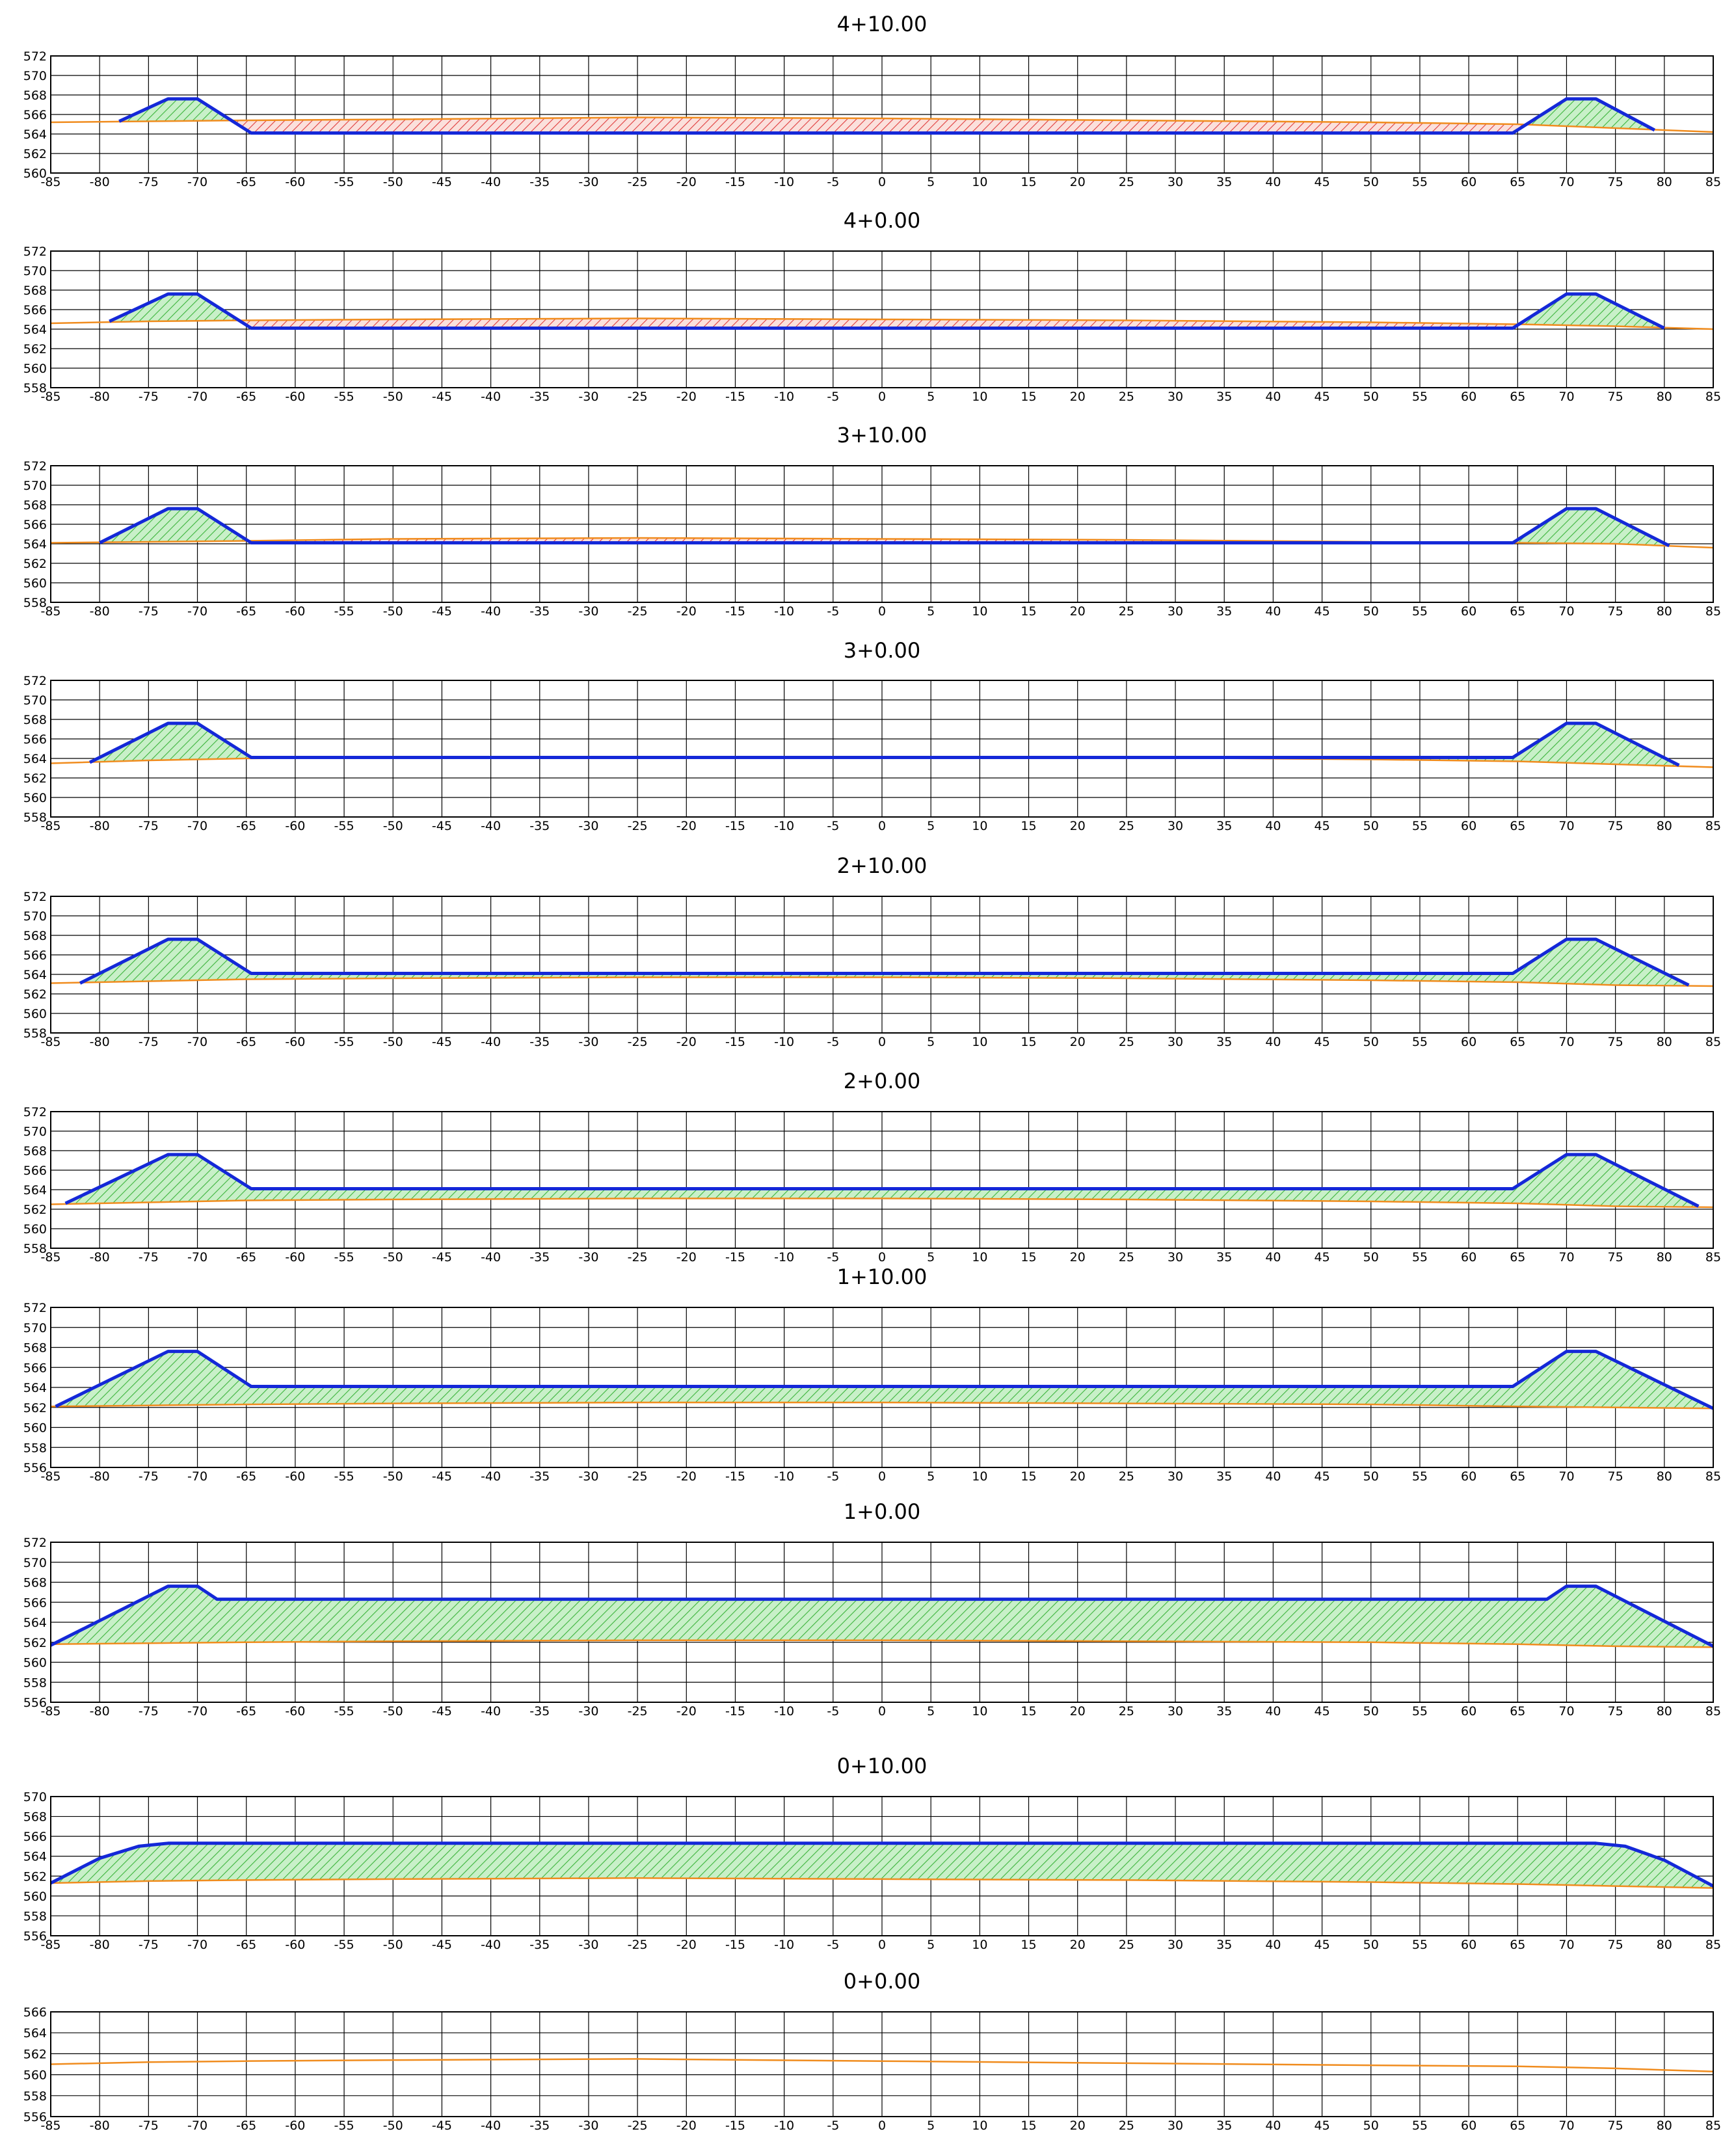  Describe the element at coordinates (882, 1945) in the screenshot. I see `x-tick-label: 0` at that location.